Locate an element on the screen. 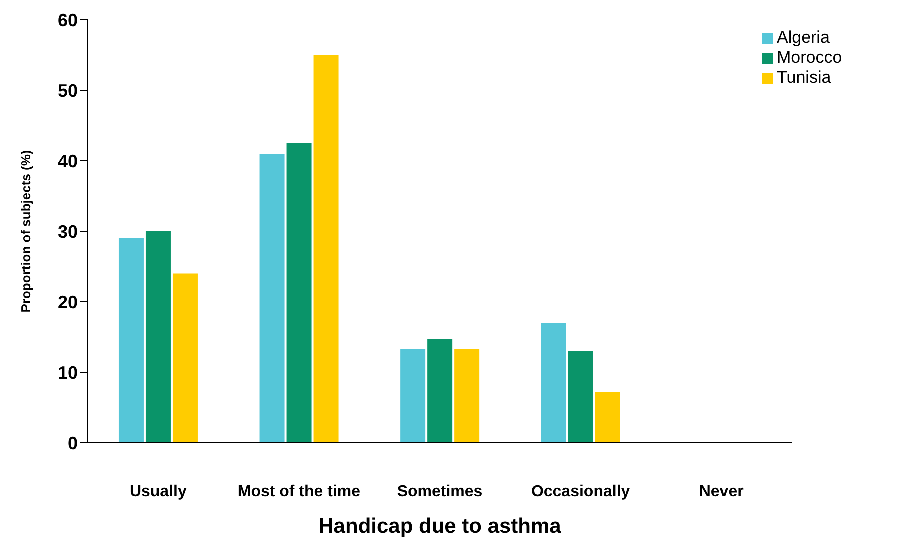 The image size is (920, 548). x-tick-label: Usually is located at coordinates (158, 491).